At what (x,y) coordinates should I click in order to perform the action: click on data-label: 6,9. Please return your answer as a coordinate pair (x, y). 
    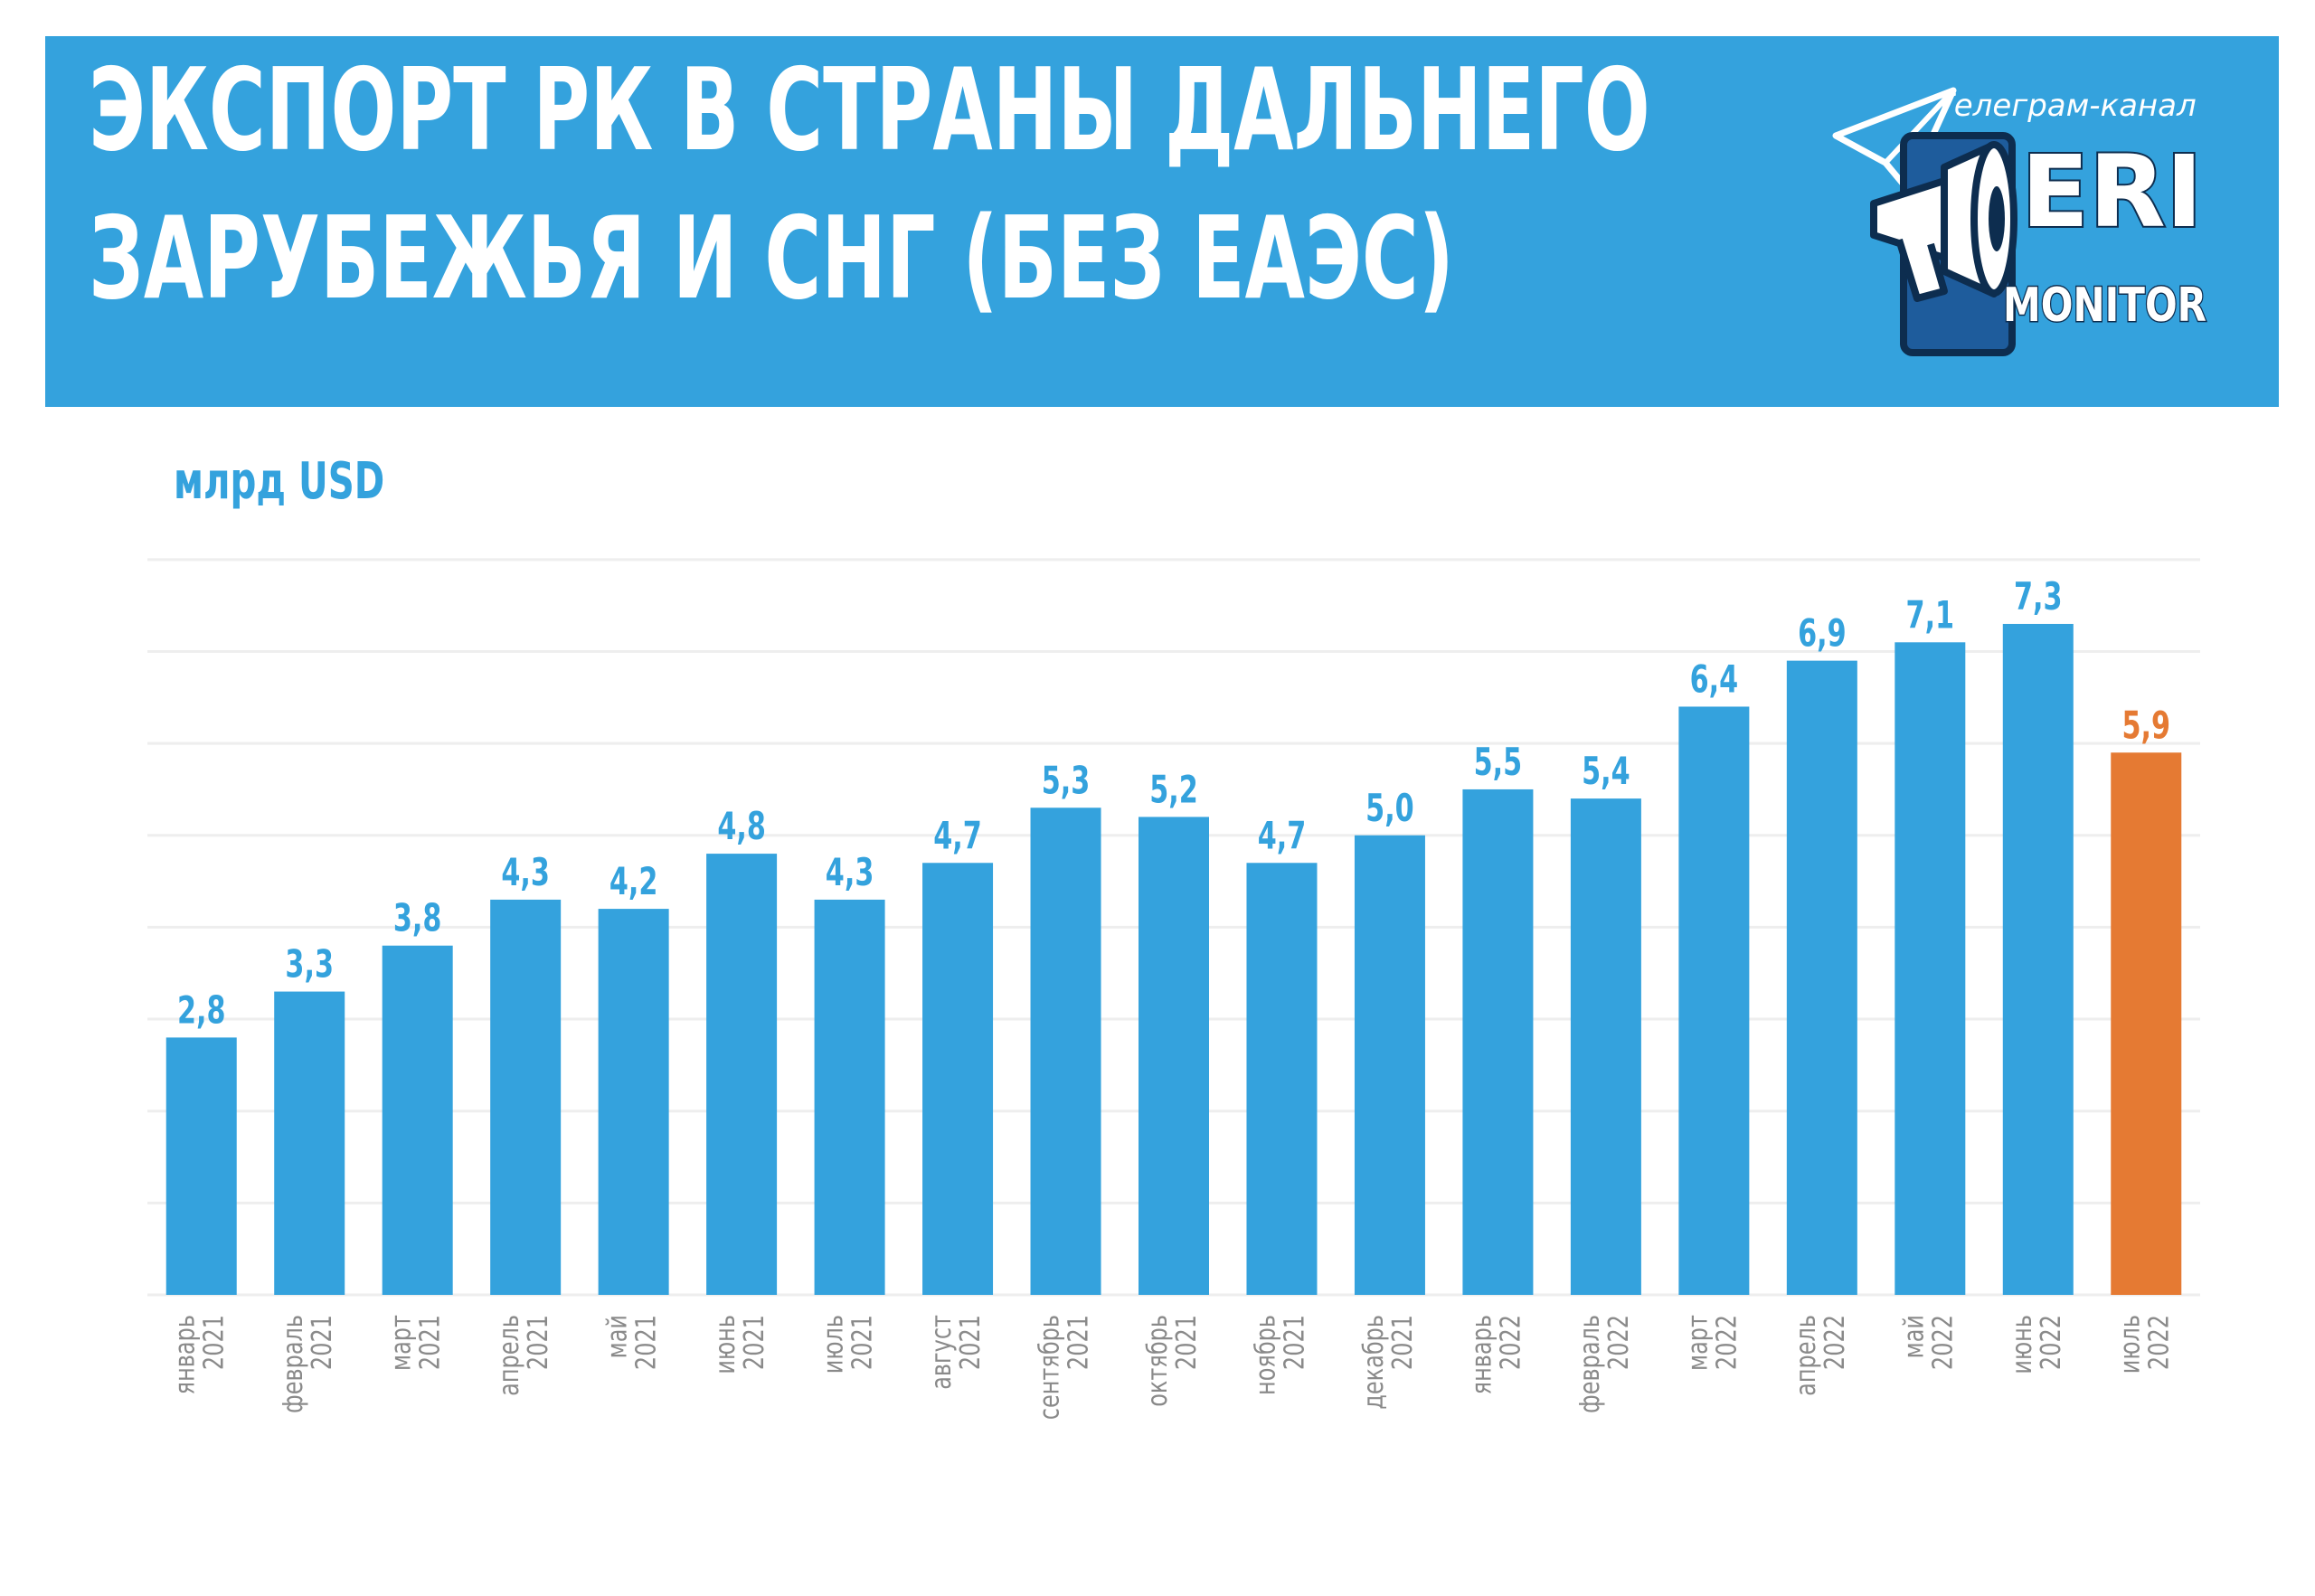
    Looking at the image, I should click on (1822, 634).